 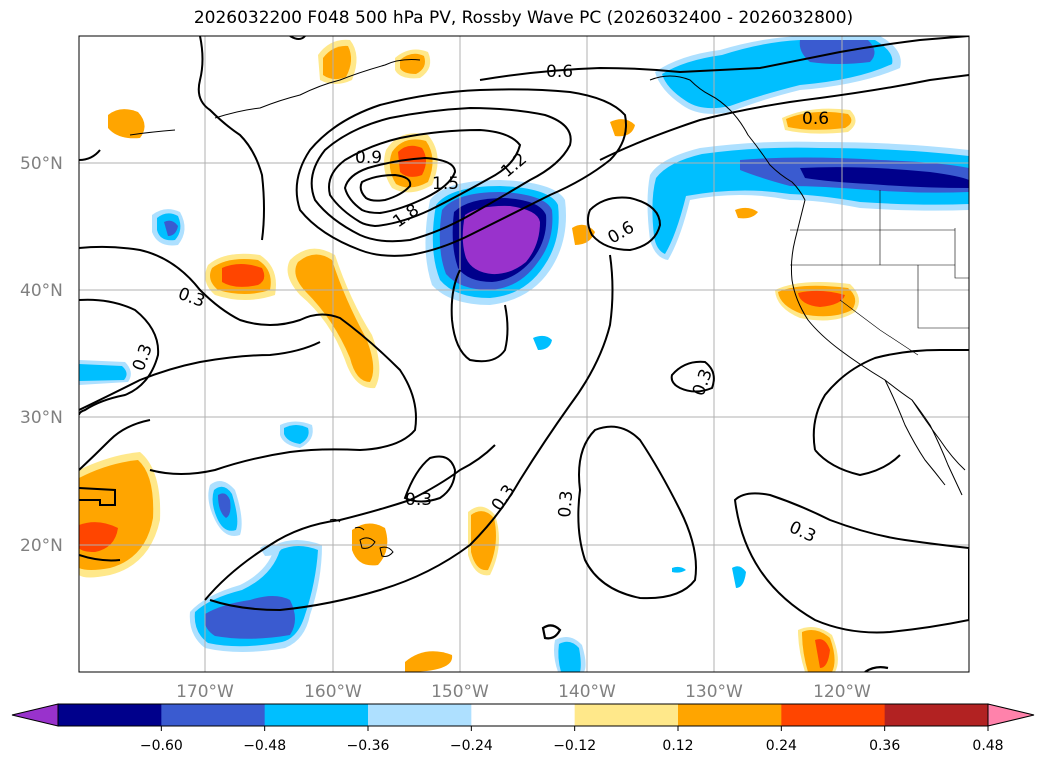 What do you see at coordinates (41, 164) in the screenshot?
I see `lat-label: 50°N` at bounding box center [41, 164].